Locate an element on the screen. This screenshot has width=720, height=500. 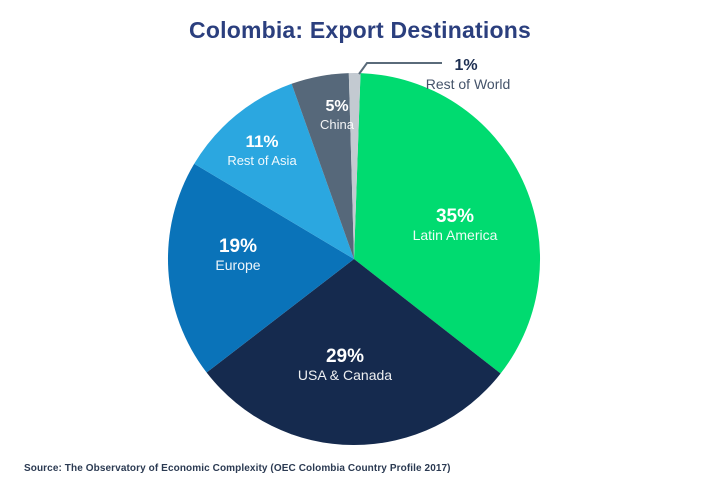
slice-pct-china: 5% is located at coordinates (336, 106).